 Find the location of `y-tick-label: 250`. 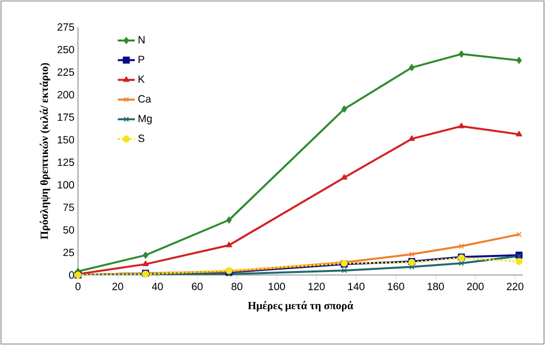

y-tick-label: 250 is located at coordinates (66, 50).